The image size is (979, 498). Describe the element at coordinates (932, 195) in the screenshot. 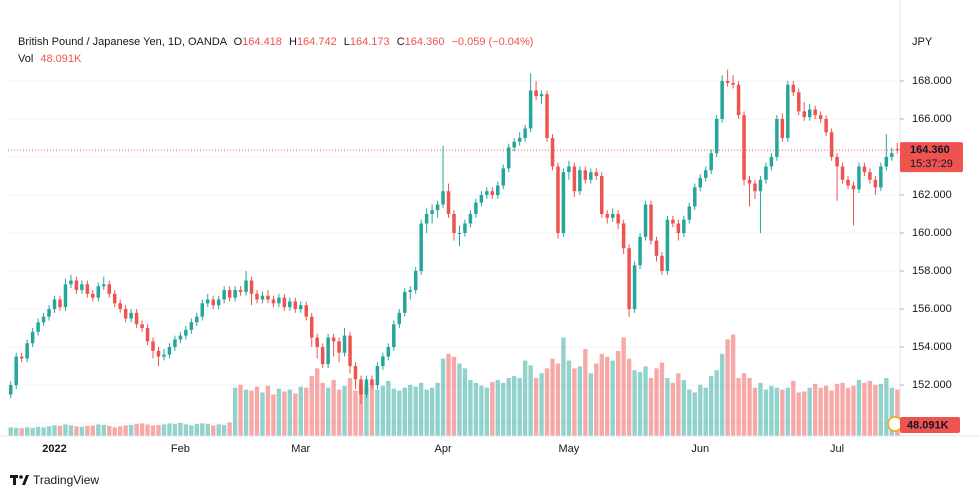

I see `y-tick-label: 162.000` at that location.